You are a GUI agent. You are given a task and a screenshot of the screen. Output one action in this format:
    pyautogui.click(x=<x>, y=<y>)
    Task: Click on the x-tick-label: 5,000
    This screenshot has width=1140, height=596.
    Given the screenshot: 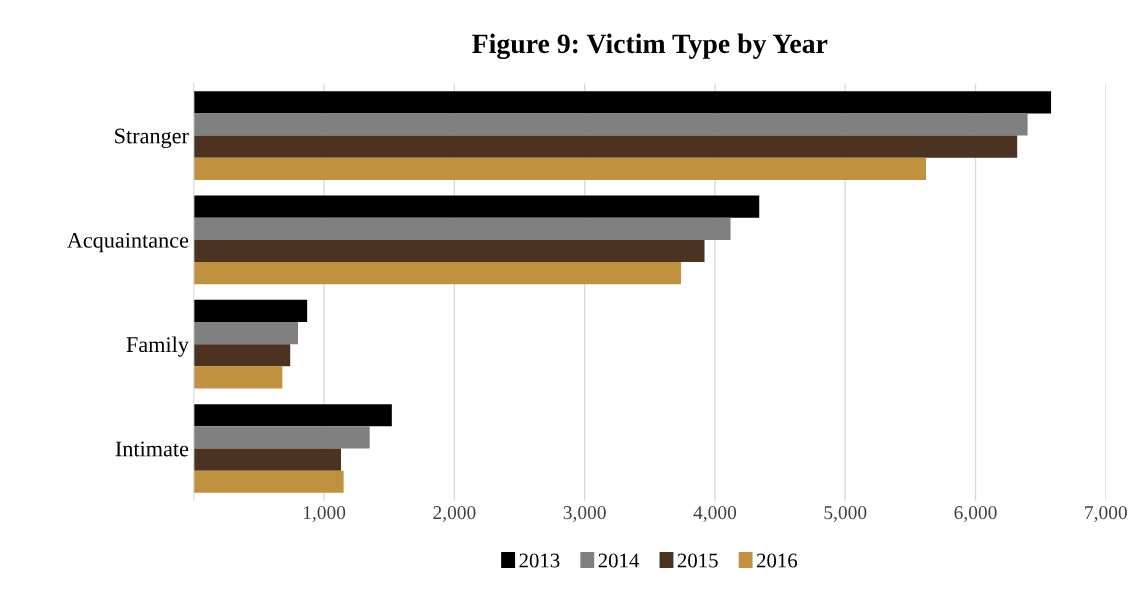 What is the action you would take?
    pyautogui.click(x=845, y=514)
    